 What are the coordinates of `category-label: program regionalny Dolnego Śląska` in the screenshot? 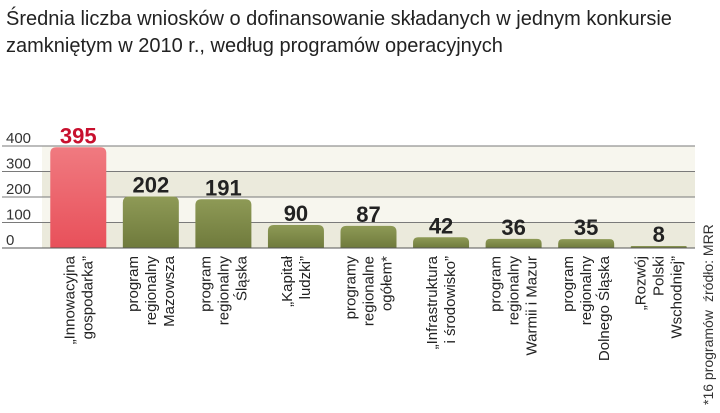 It's located at (586, 308).